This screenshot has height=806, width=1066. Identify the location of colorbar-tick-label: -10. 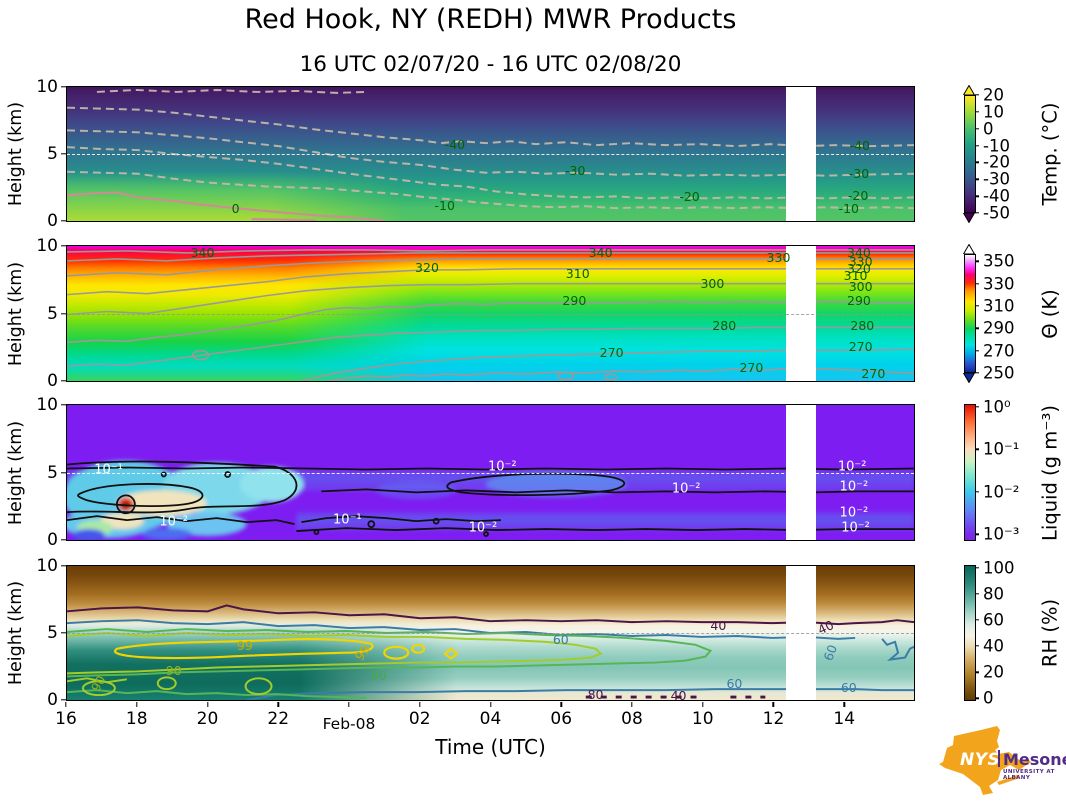
(996, 146).